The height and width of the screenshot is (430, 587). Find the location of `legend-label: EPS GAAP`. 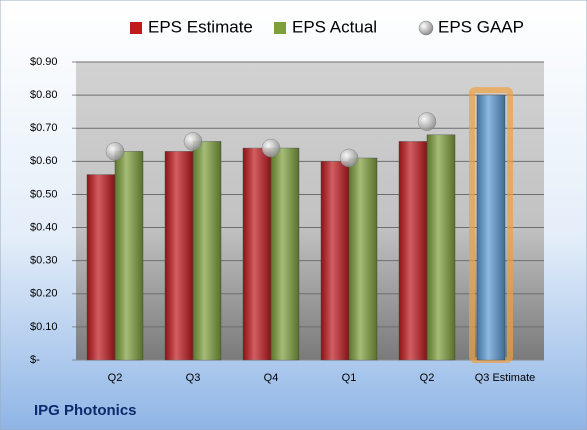

legend-label: EPS GAAP is located at coordinates (481, 26).